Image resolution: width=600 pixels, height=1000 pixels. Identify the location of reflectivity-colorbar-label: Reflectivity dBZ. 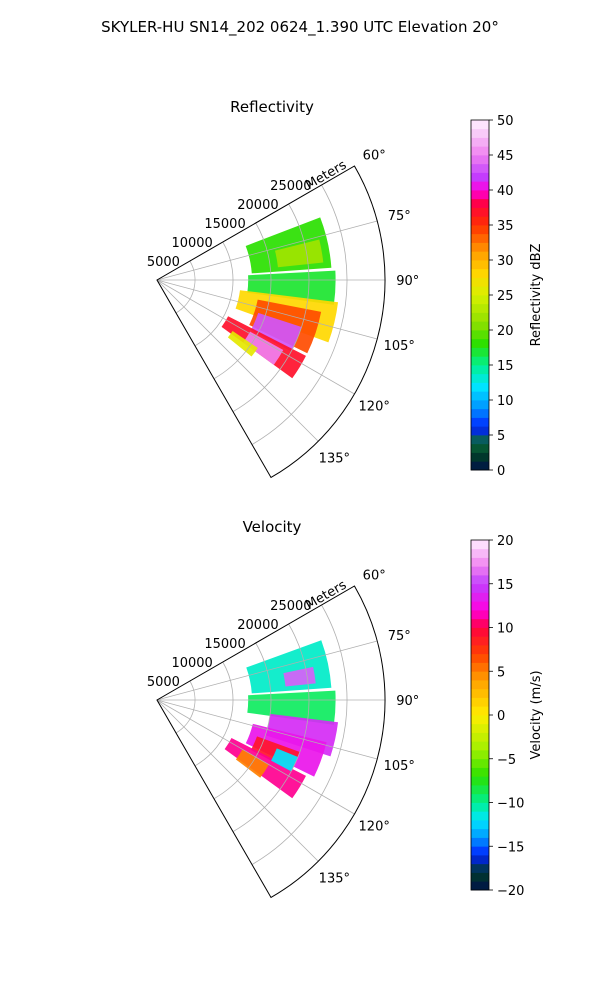
(536, 295).